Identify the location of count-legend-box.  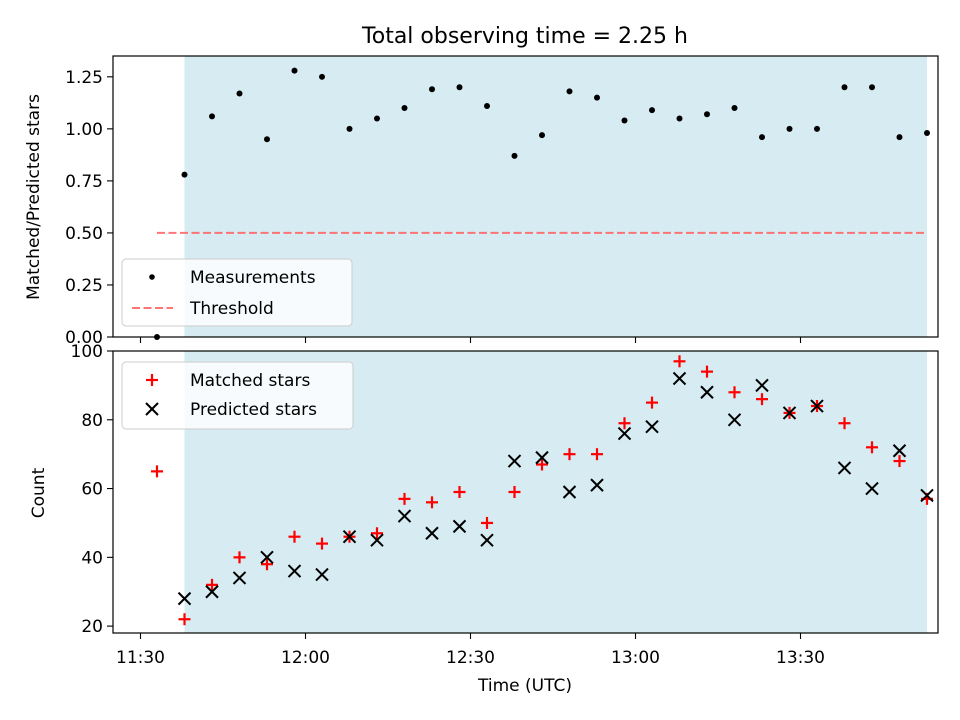
(237, 395).